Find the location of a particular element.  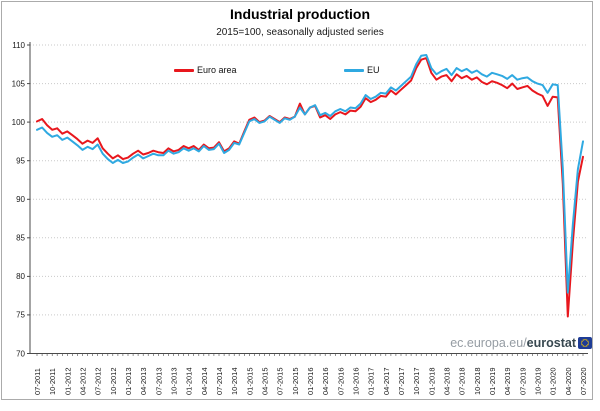

eurostat-watermark: ec.europa.eu/eurostat is located at coordinates (521, 343).